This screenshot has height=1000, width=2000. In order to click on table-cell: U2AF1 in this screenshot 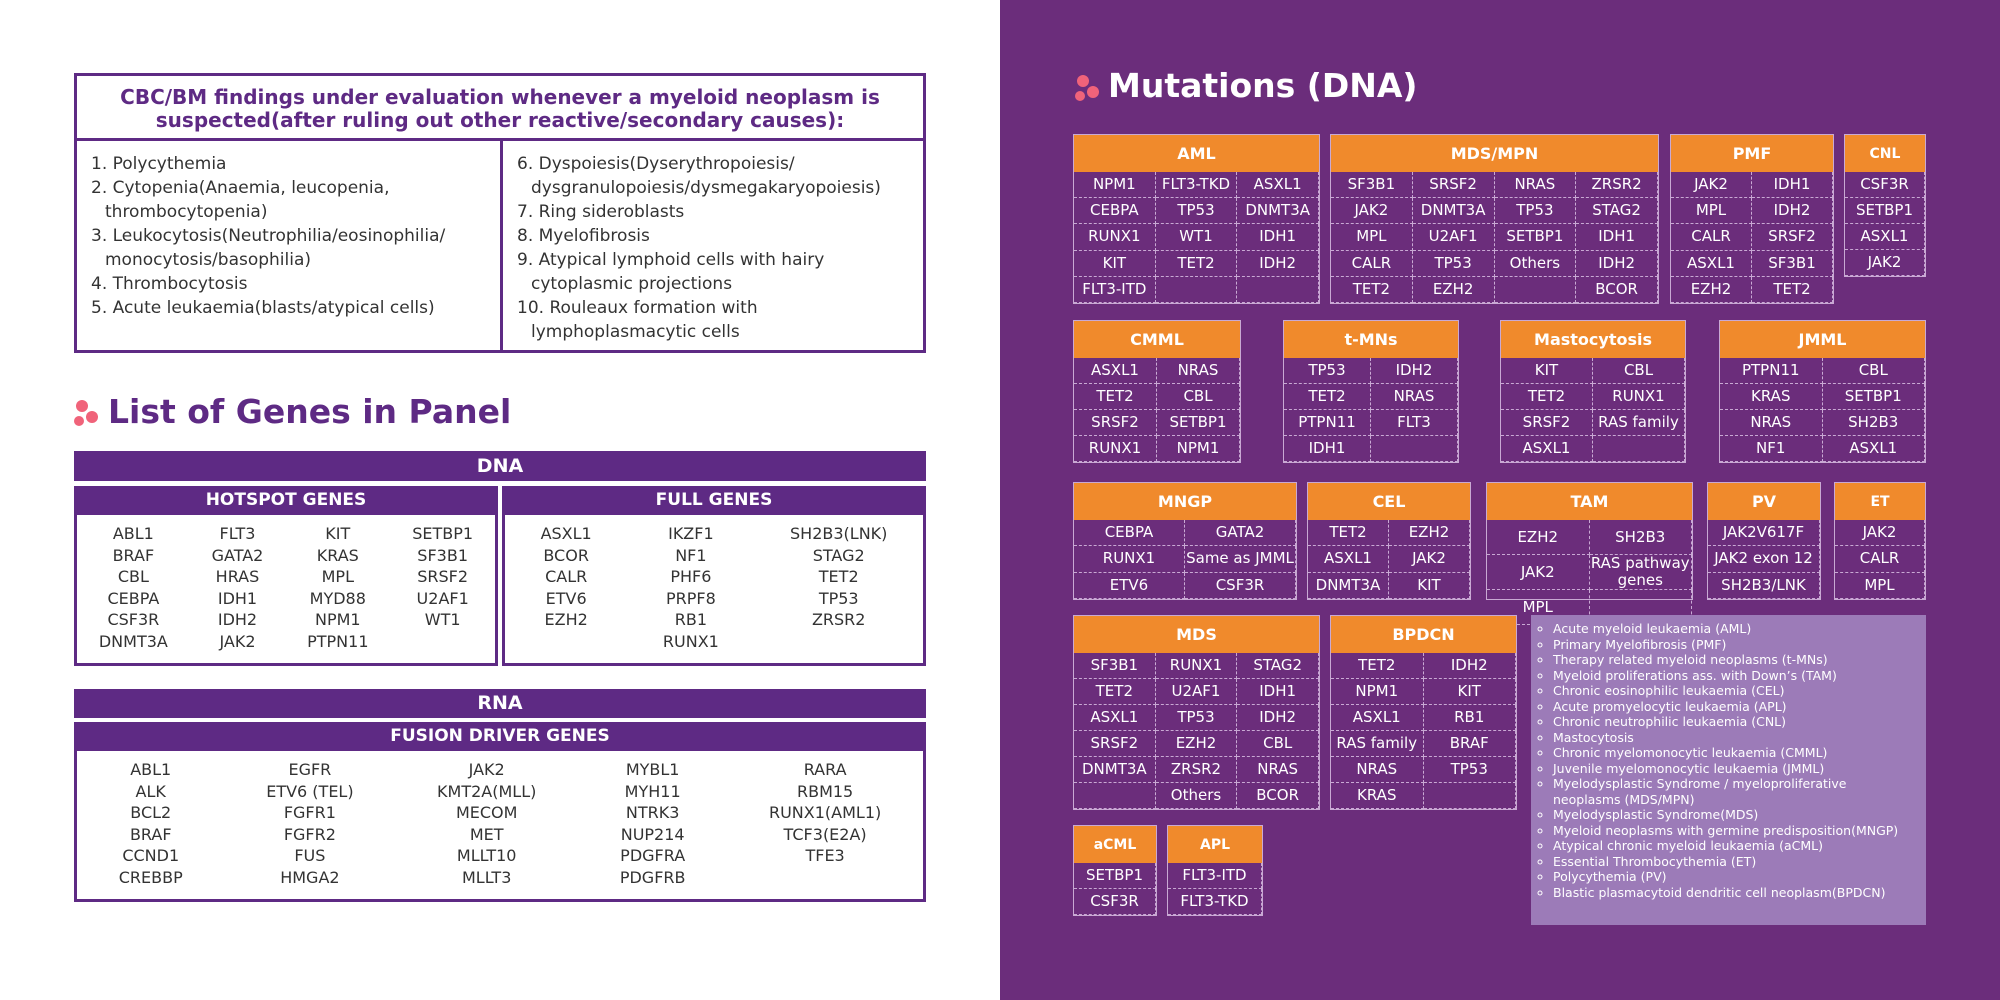, I will do `click(1196, 692)`.